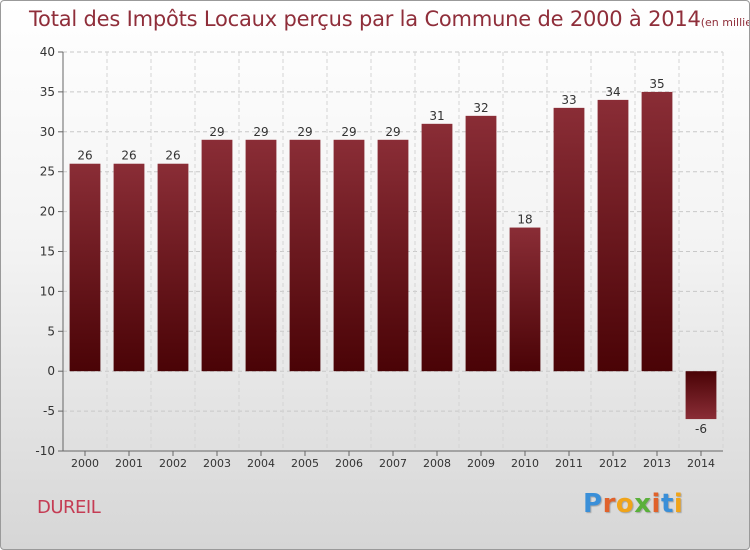 This screenshot has width=750, height=550. I want to click on y-tick-label: 25, so click(47, 172).